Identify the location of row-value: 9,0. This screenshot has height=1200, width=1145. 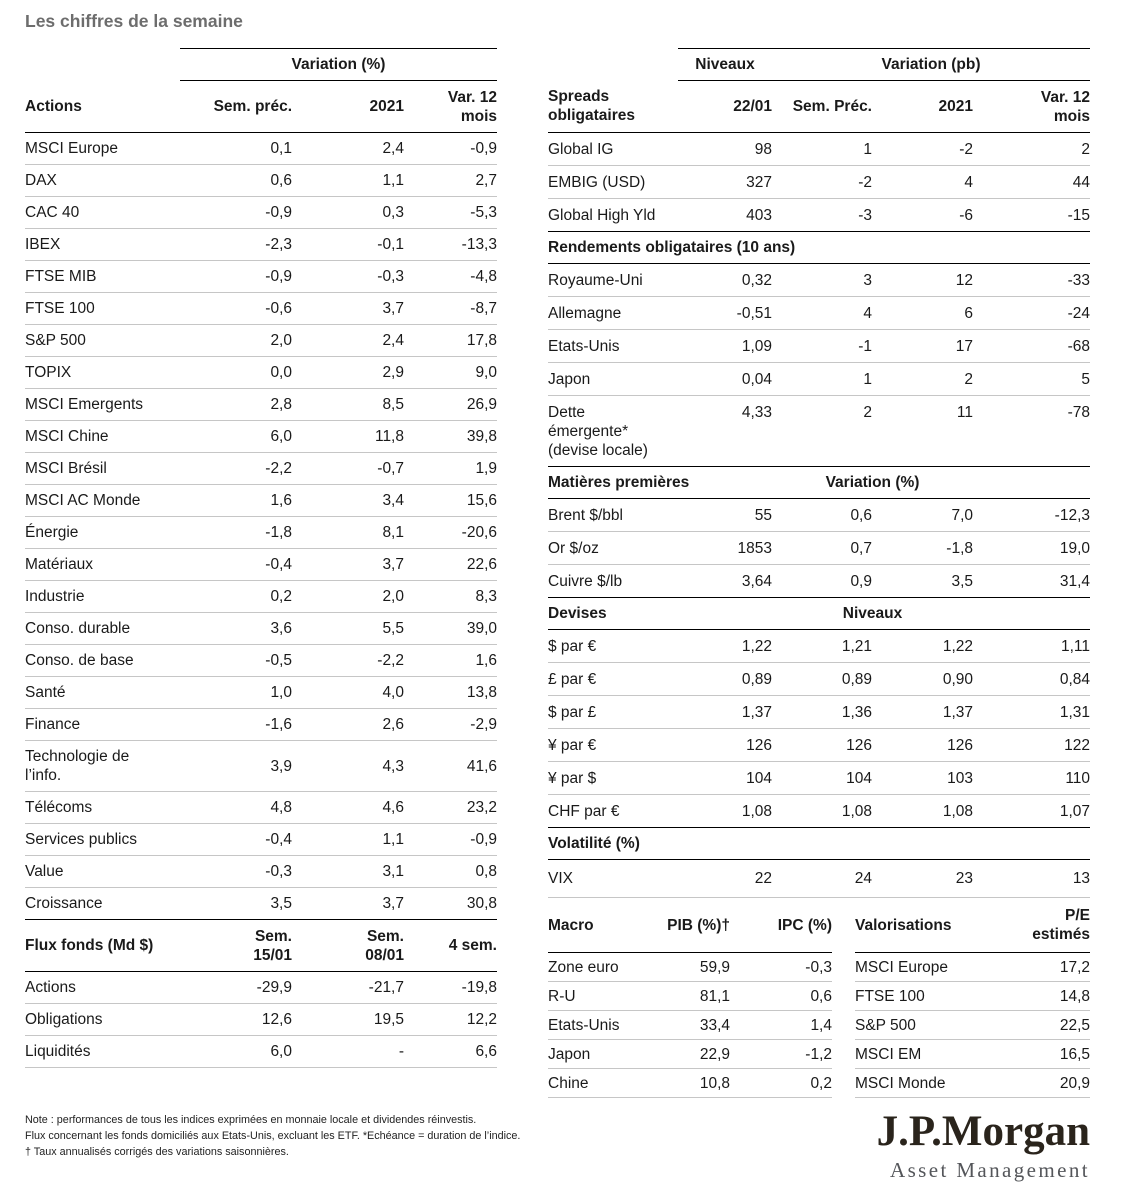
(450, 372).